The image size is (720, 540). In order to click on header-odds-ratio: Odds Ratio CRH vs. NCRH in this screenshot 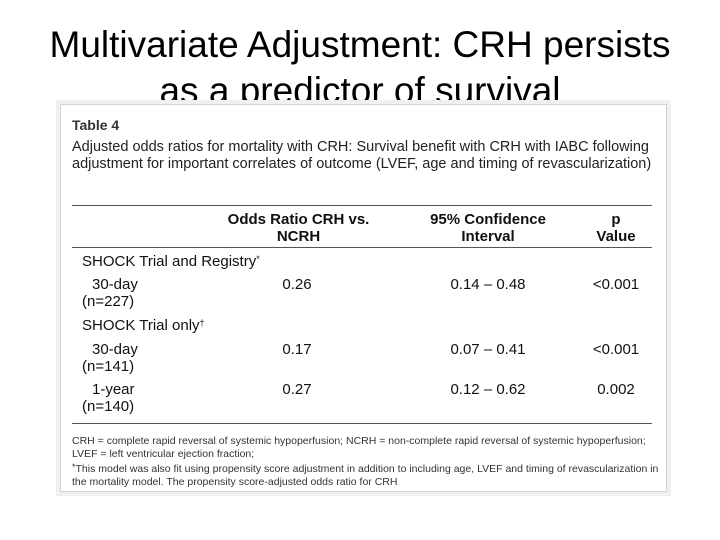, I will do `click(298, 228)`.